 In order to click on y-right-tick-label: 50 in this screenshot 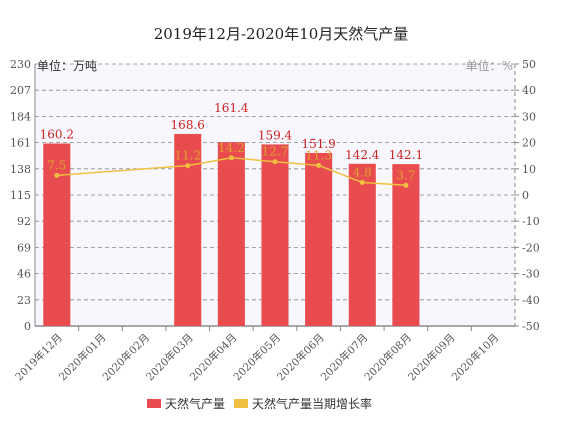, I will do `click(529, 64)`.